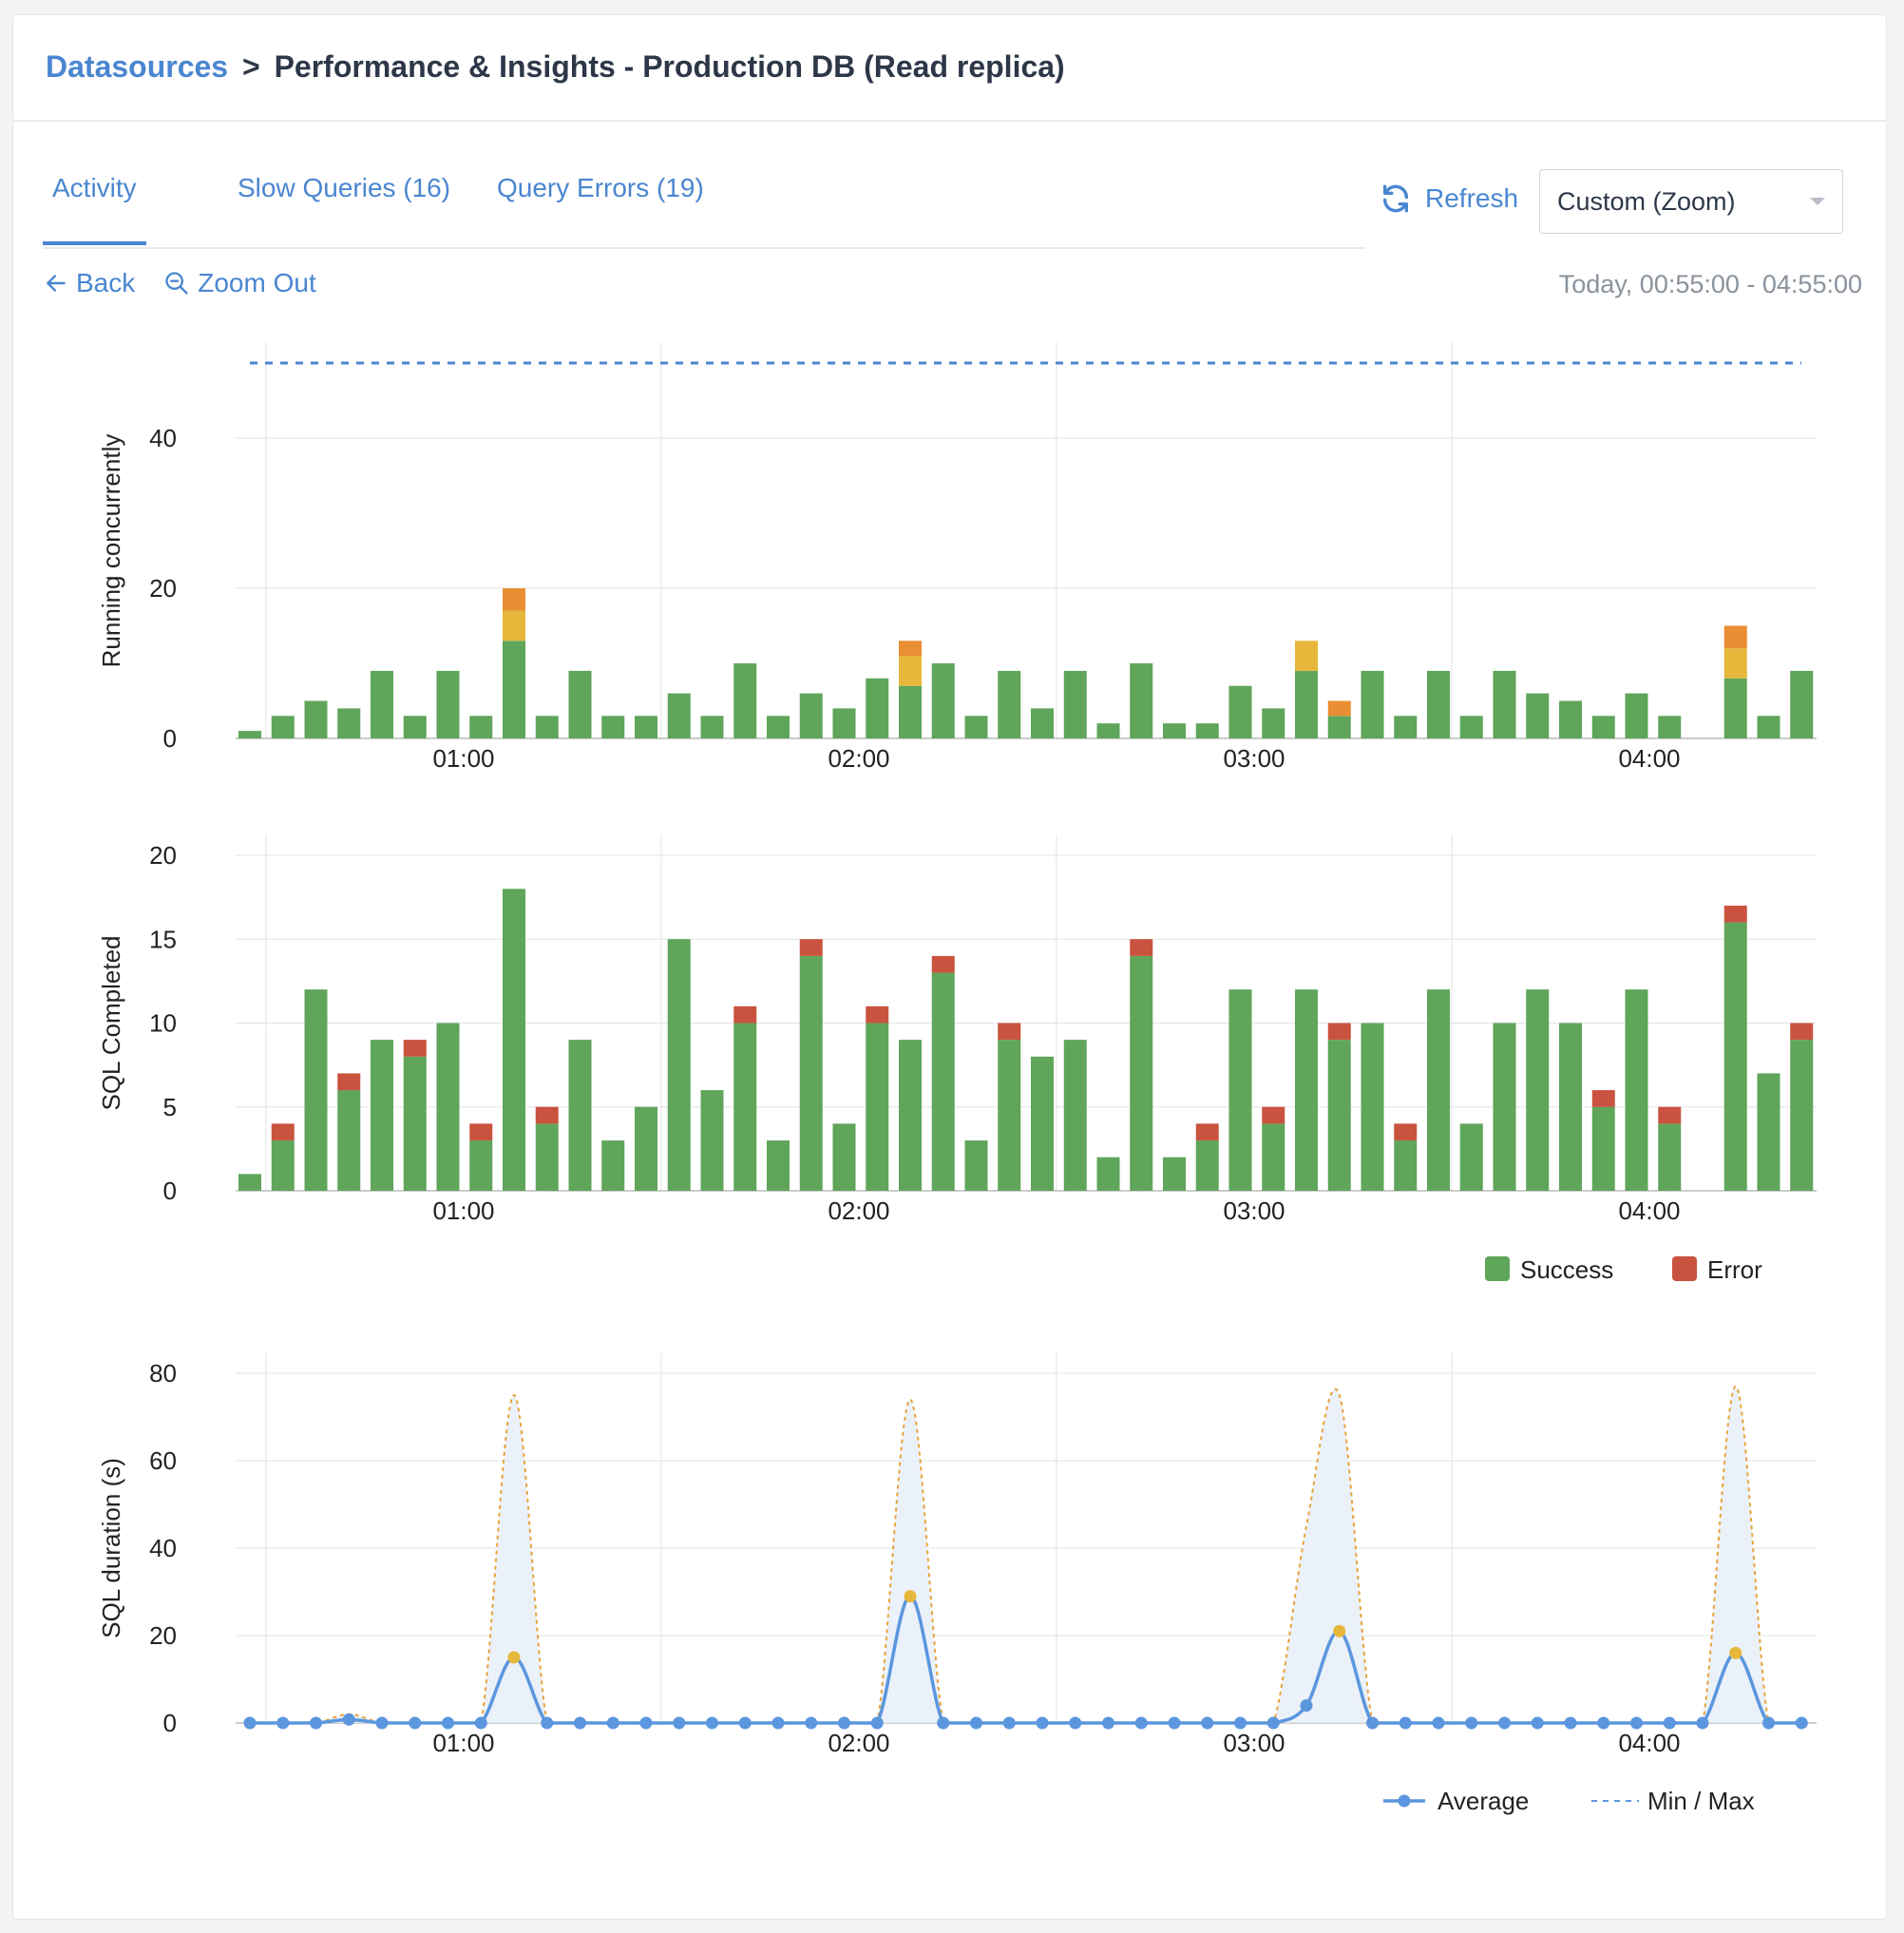 This screenshot has width=1904, height=1933. What do you see at coordinates (170, 1191) in the screenshot?
I see `y-tick-label: 0` at bounding box center [170, 1191].